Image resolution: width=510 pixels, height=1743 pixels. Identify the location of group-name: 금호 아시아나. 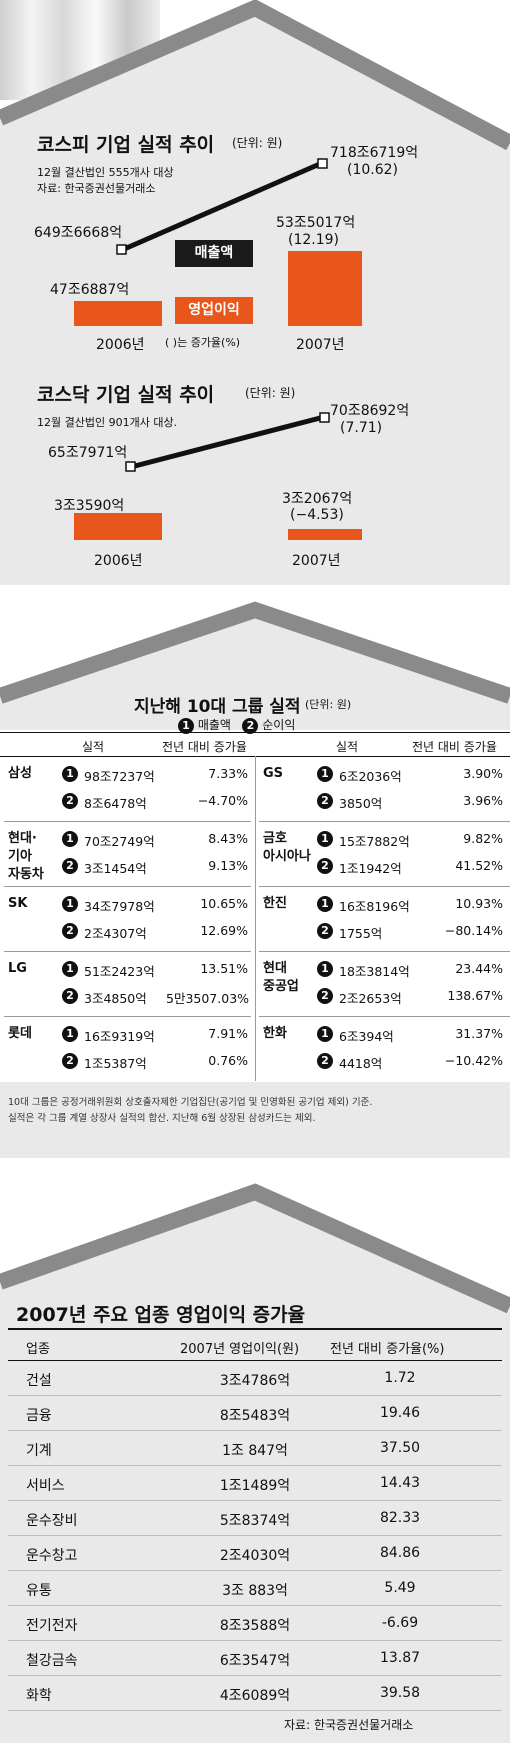
(287, 847).